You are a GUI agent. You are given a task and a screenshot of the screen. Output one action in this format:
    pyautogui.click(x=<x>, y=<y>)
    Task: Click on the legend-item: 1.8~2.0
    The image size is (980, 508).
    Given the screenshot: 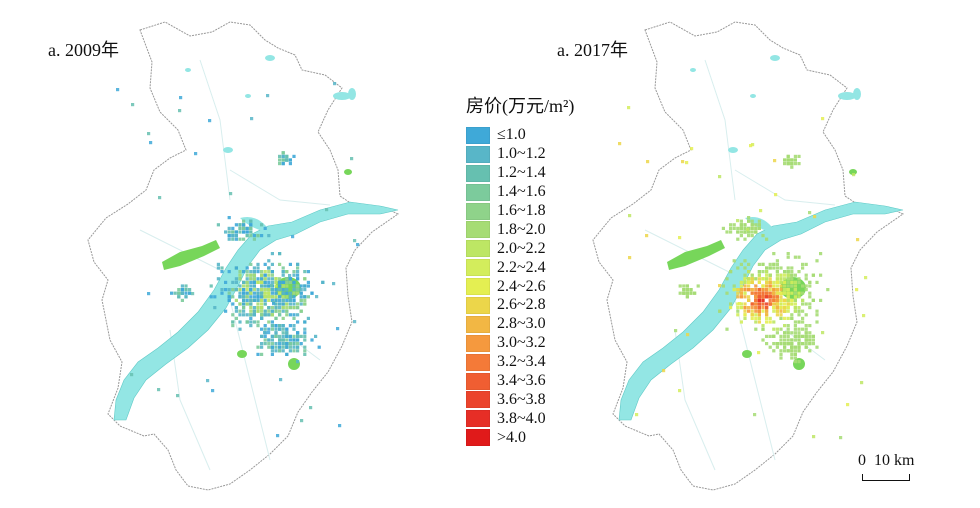 What is the action you would take?
    pyautogui.click(x=520, y=229)
    